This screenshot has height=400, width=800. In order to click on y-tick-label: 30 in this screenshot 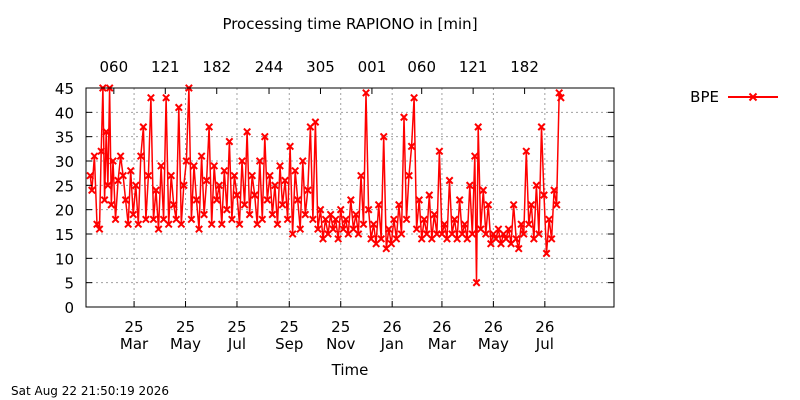, I will do `click(64, 162)`.